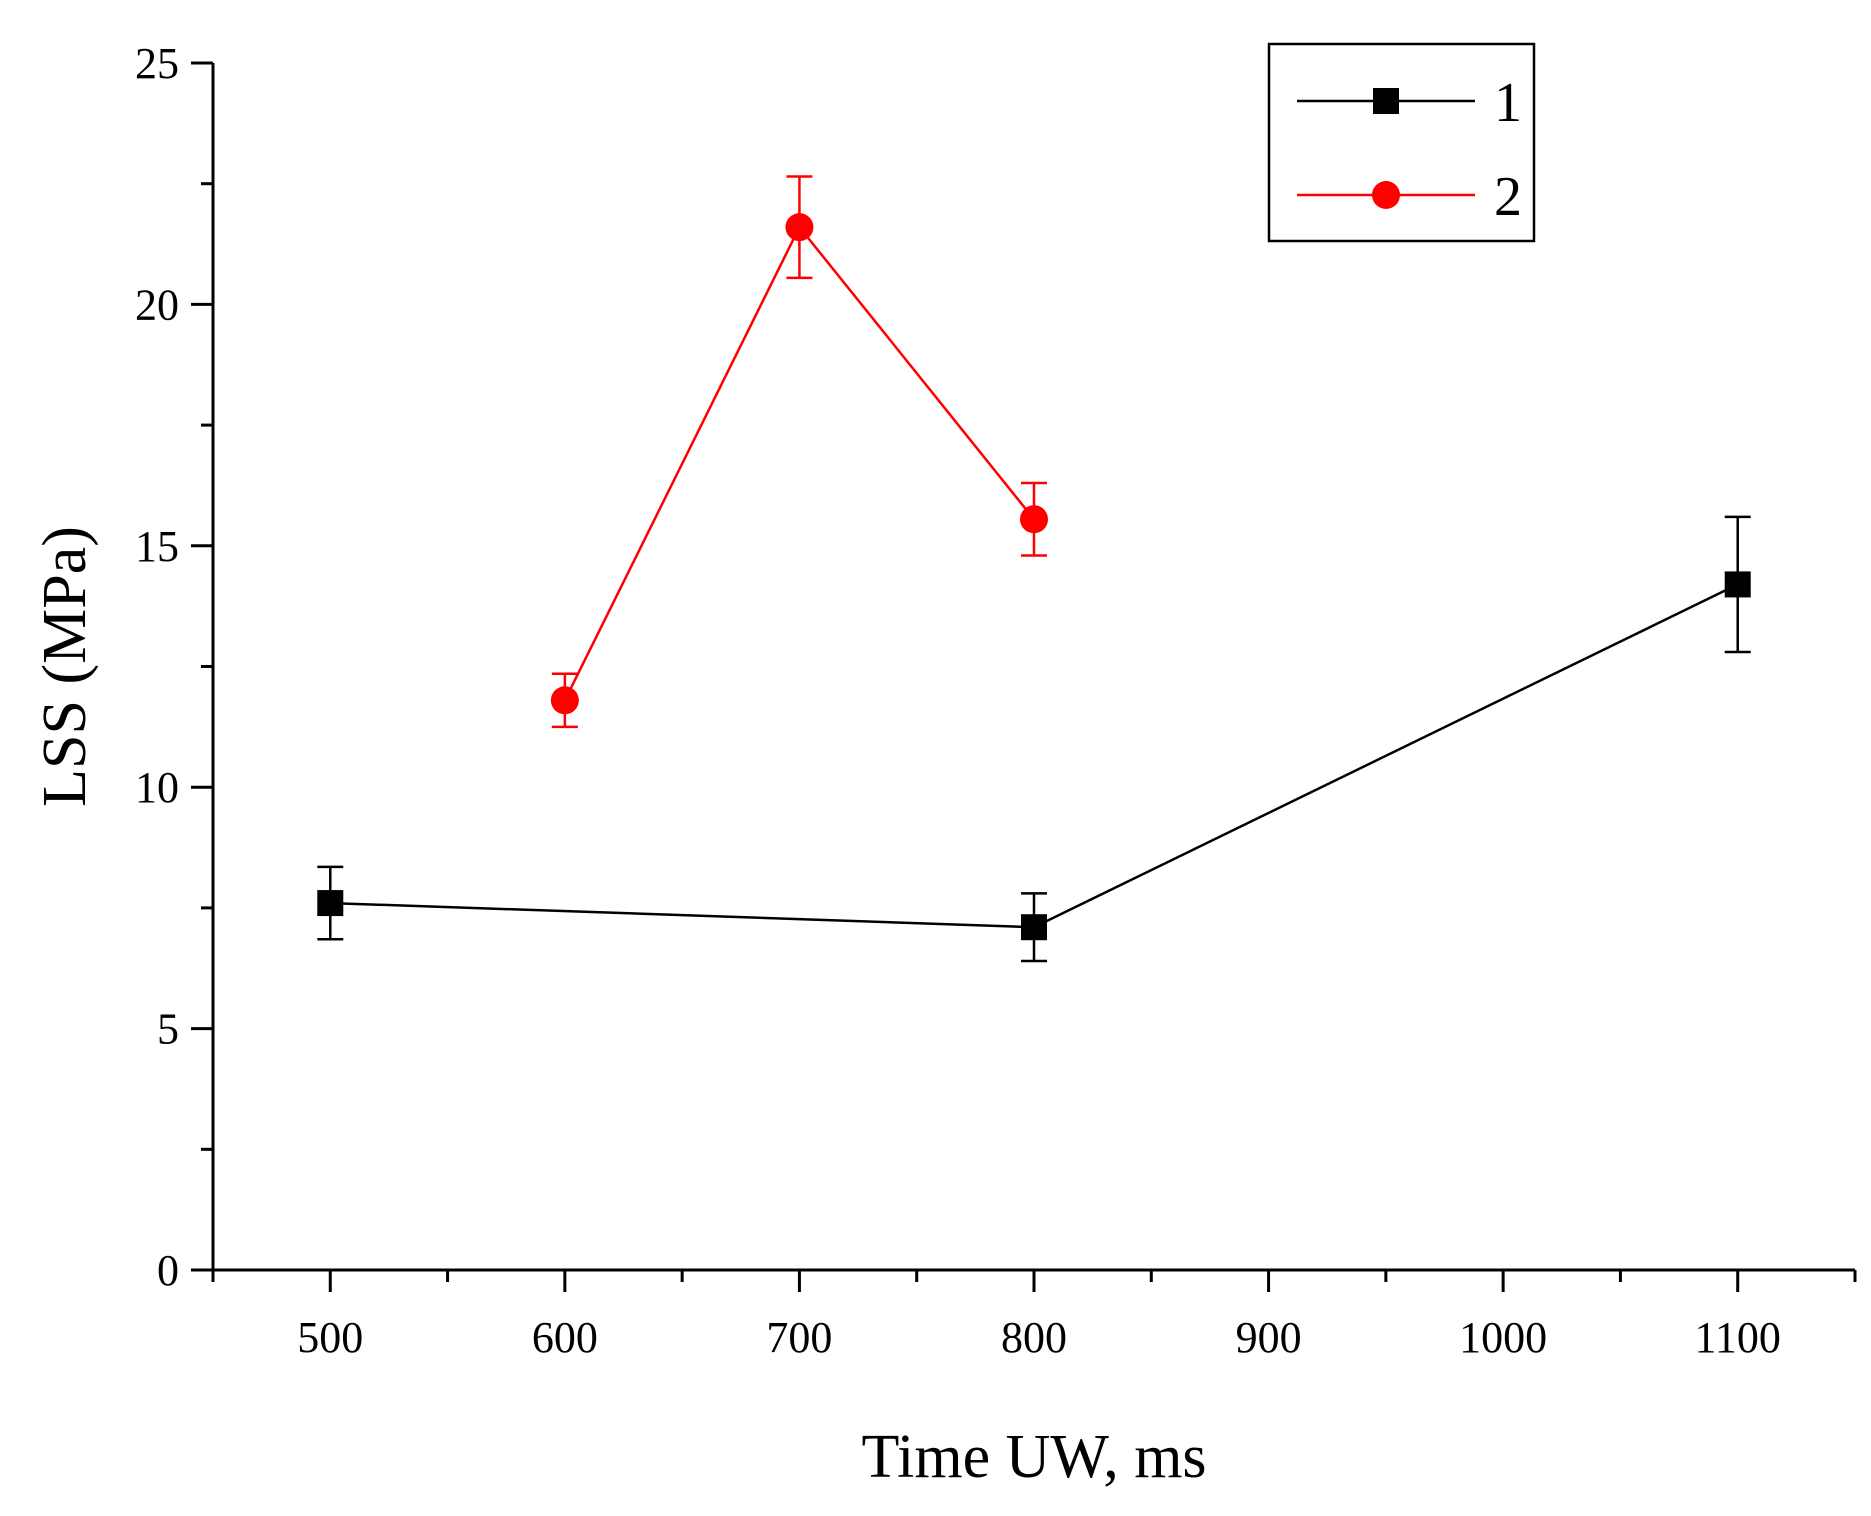  What do you see at coordinates (799, 1337) in the screenshot?
I see `x-tick-label: 700` at bounding box center [799, 1337].